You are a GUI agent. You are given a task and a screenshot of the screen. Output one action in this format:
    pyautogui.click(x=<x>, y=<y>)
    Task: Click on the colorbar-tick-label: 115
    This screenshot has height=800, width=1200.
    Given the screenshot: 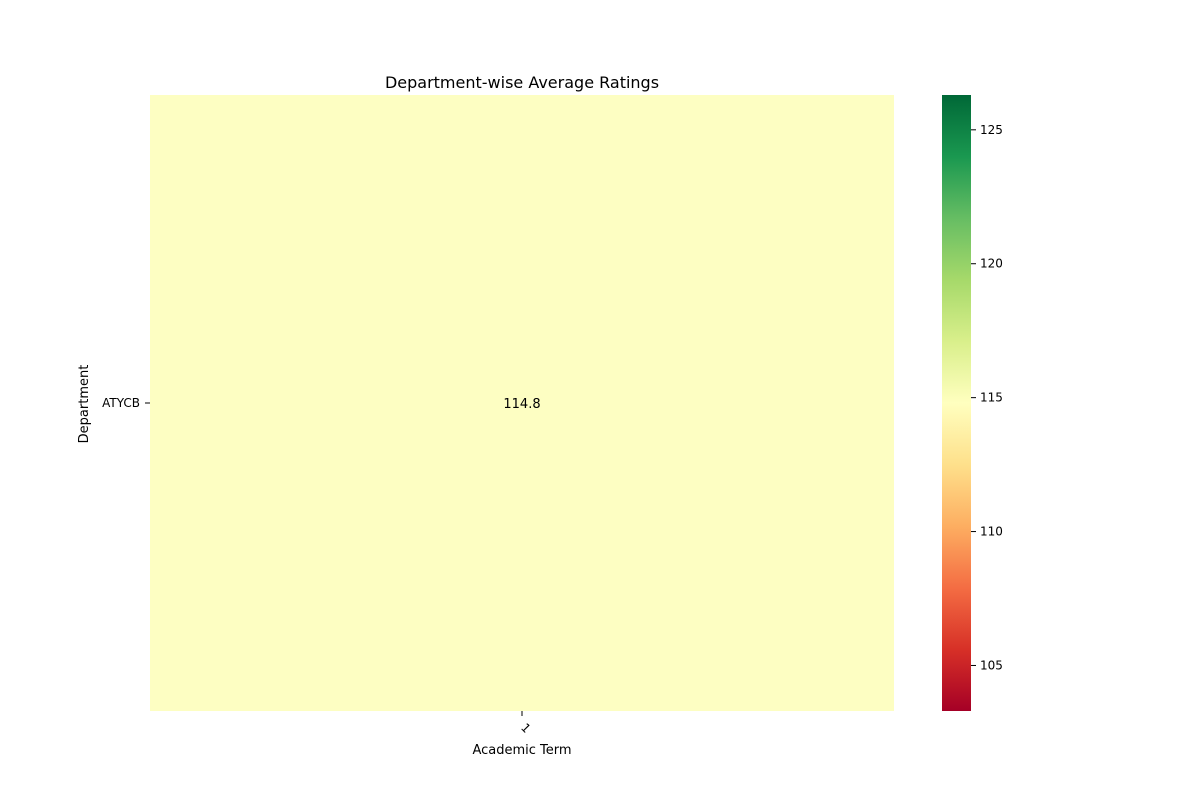 What is the action you would take?
    pyautogui.click(x=991, y=398)
    